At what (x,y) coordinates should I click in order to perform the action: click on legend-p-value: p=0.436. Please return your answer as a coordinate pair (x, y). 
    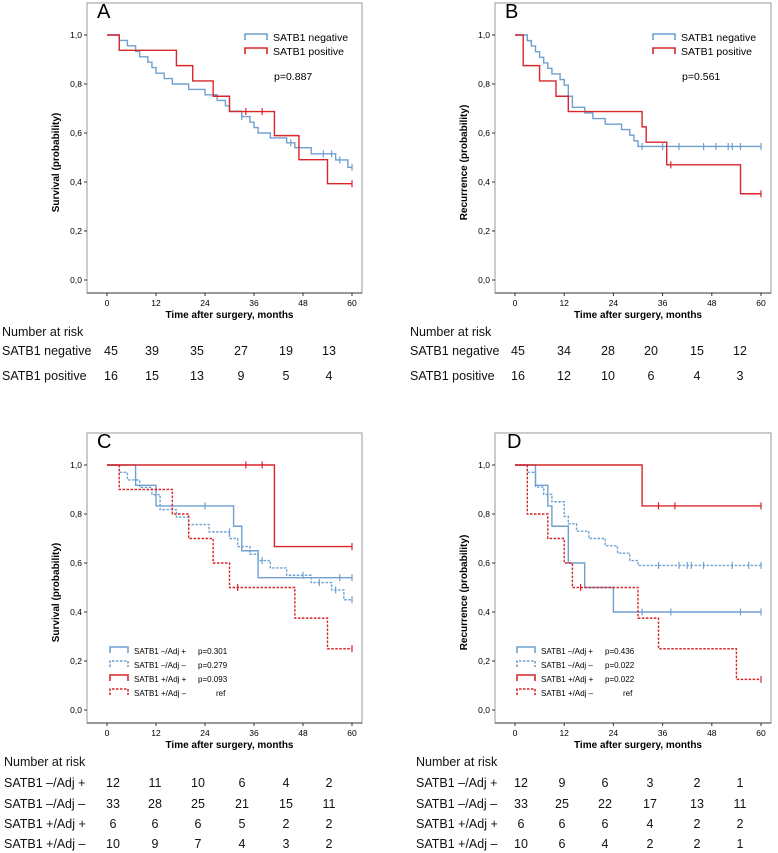
    Looking at the image, I should click on (620, 651).